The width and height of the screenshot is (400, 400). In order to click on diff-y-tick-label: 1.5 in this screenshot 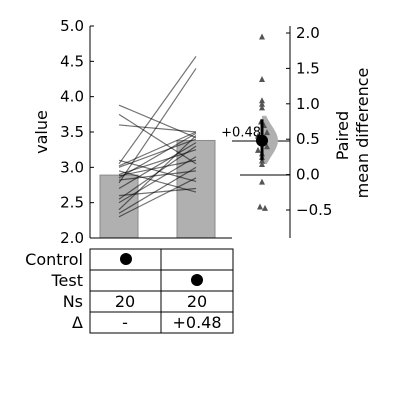, I will do `click(308, 68)`.